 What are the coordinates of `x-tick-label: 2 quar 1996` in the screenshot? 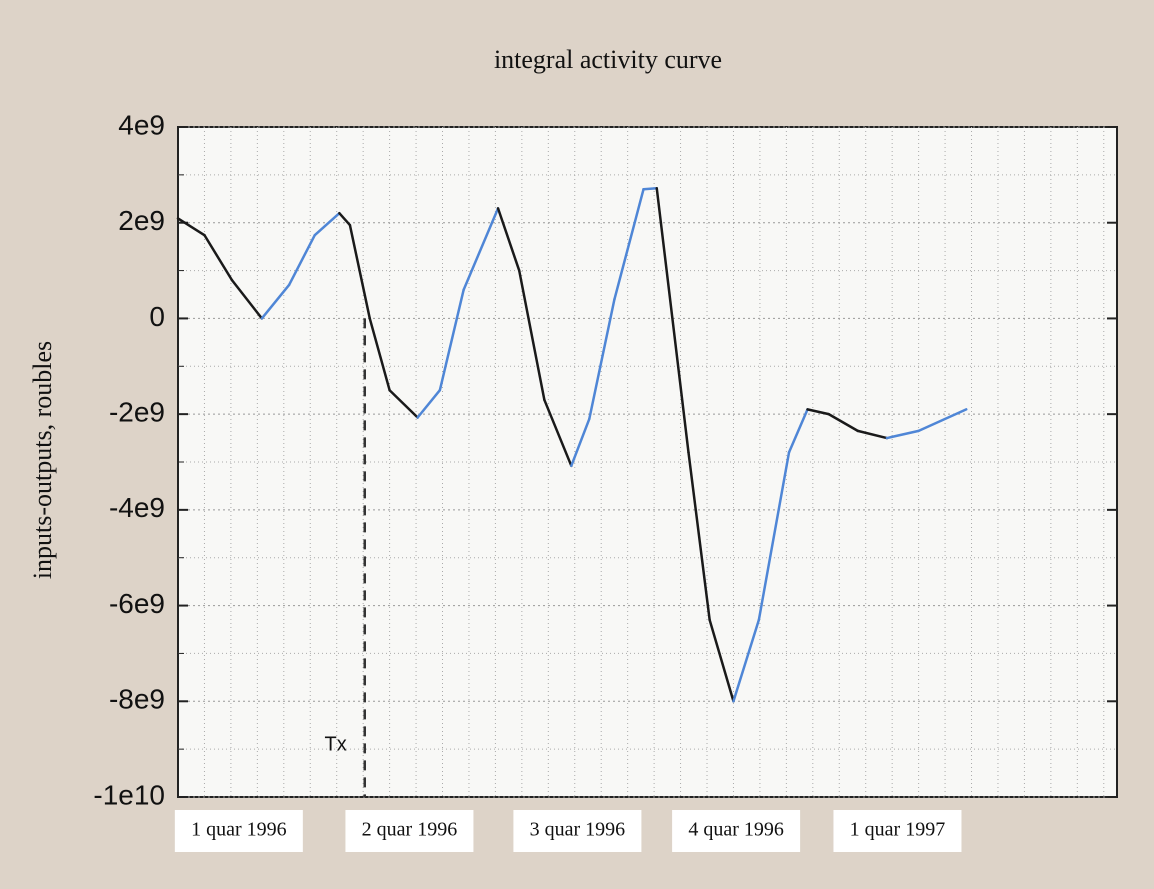 It's located at (410, 830).